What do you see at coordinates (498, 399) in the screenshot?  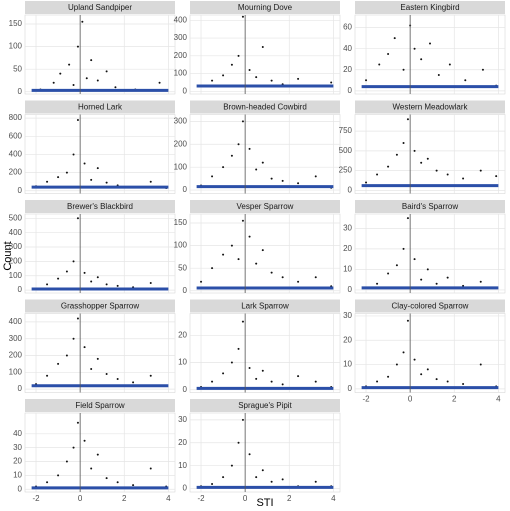 I see `x-tick-label: 4` at bounding box center [498, 399].